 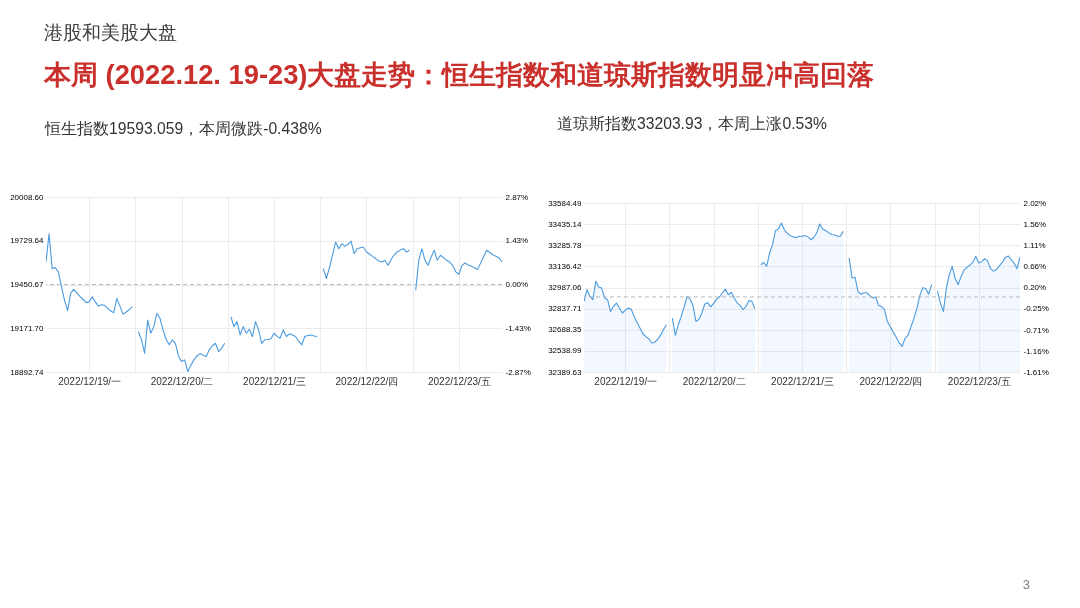 What do you see at coordinates (565, 266) in the screenshot?
I see `y-tick-label: 33136.42` at bounding box center [565, 266].